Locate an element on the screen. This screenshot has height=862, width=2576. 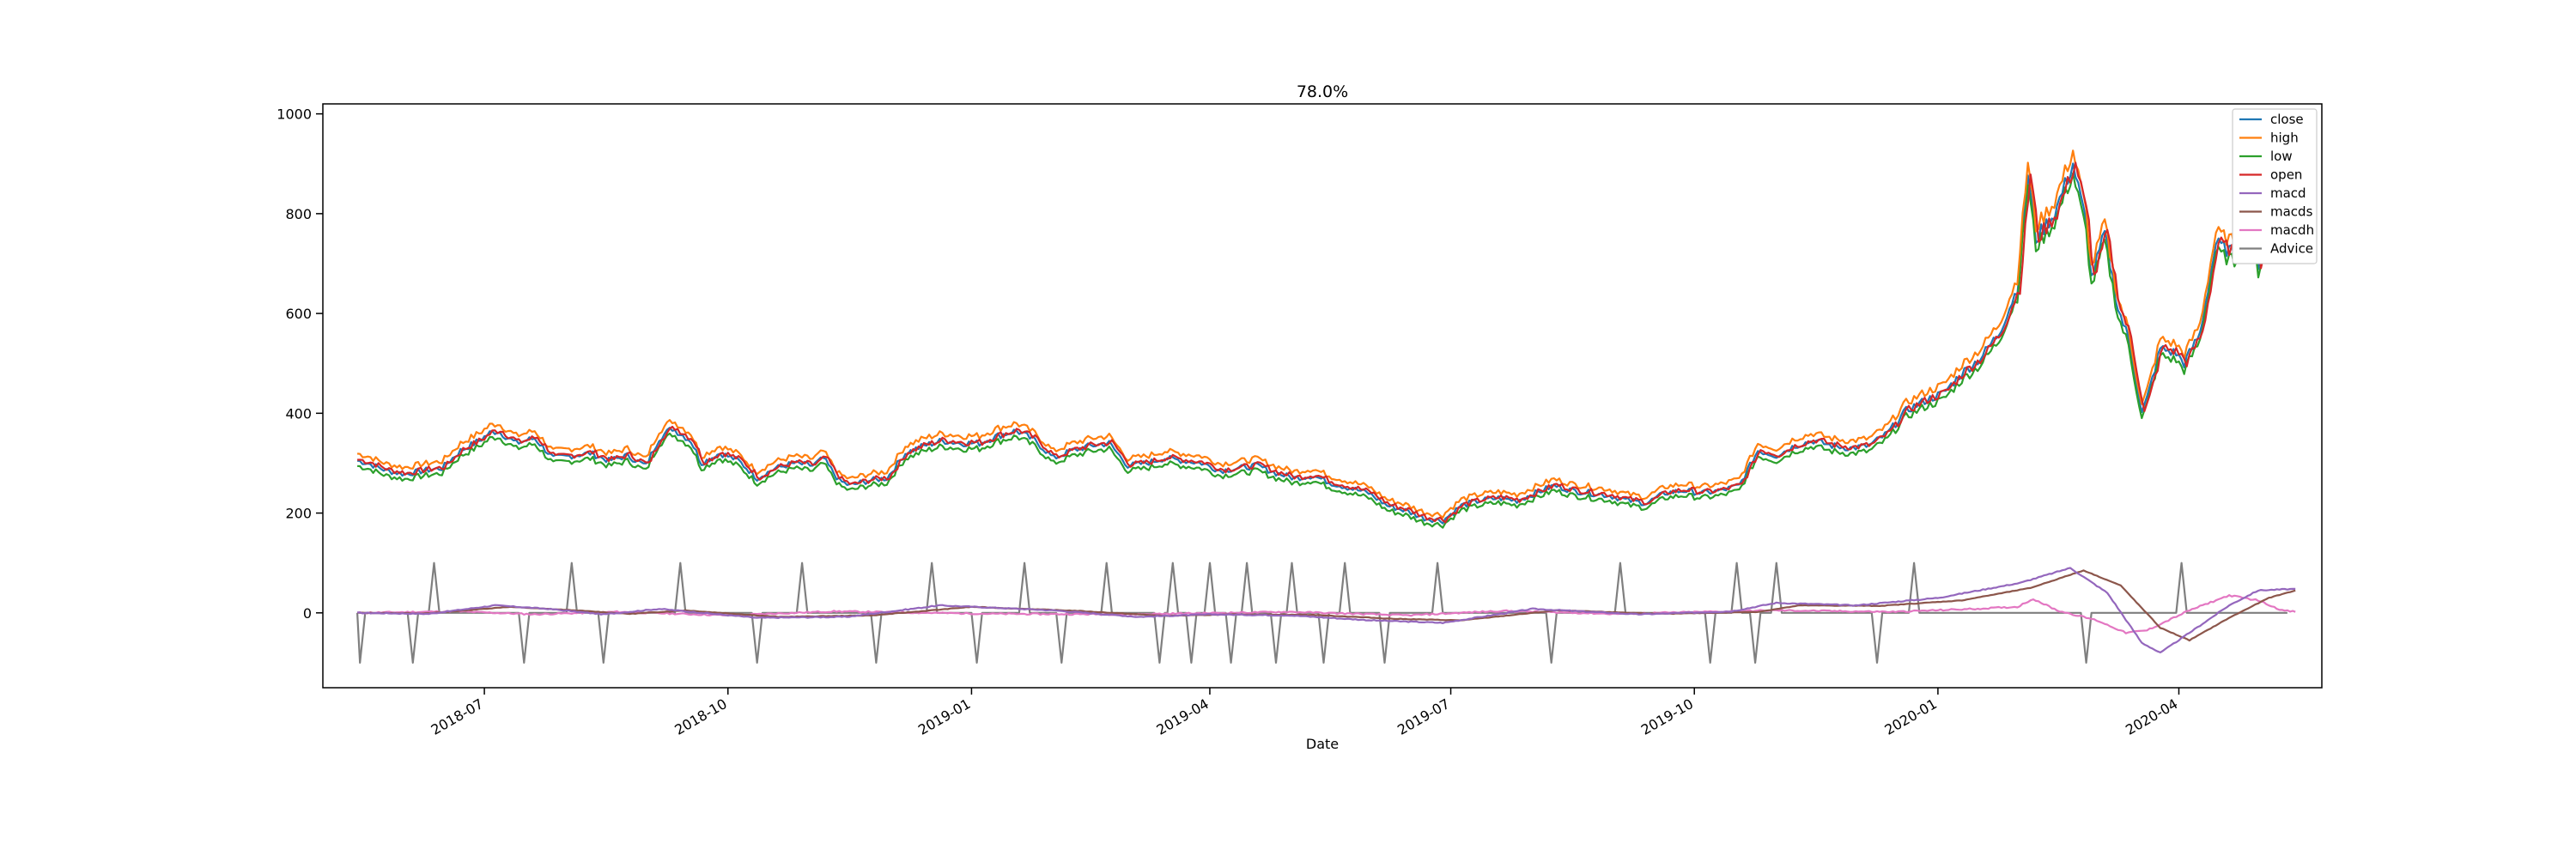
y-axis: 0 200 400 600 800 1000 is located at coordinates (300, 364).